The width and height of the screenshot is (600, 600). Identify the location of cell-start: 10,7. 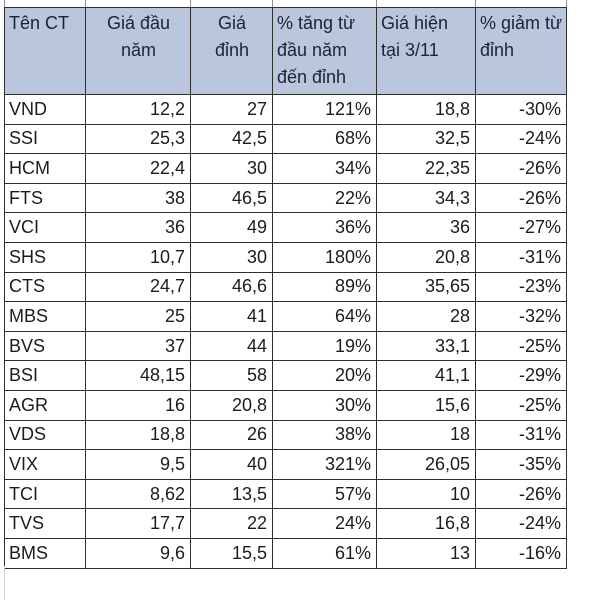
(138, 257).